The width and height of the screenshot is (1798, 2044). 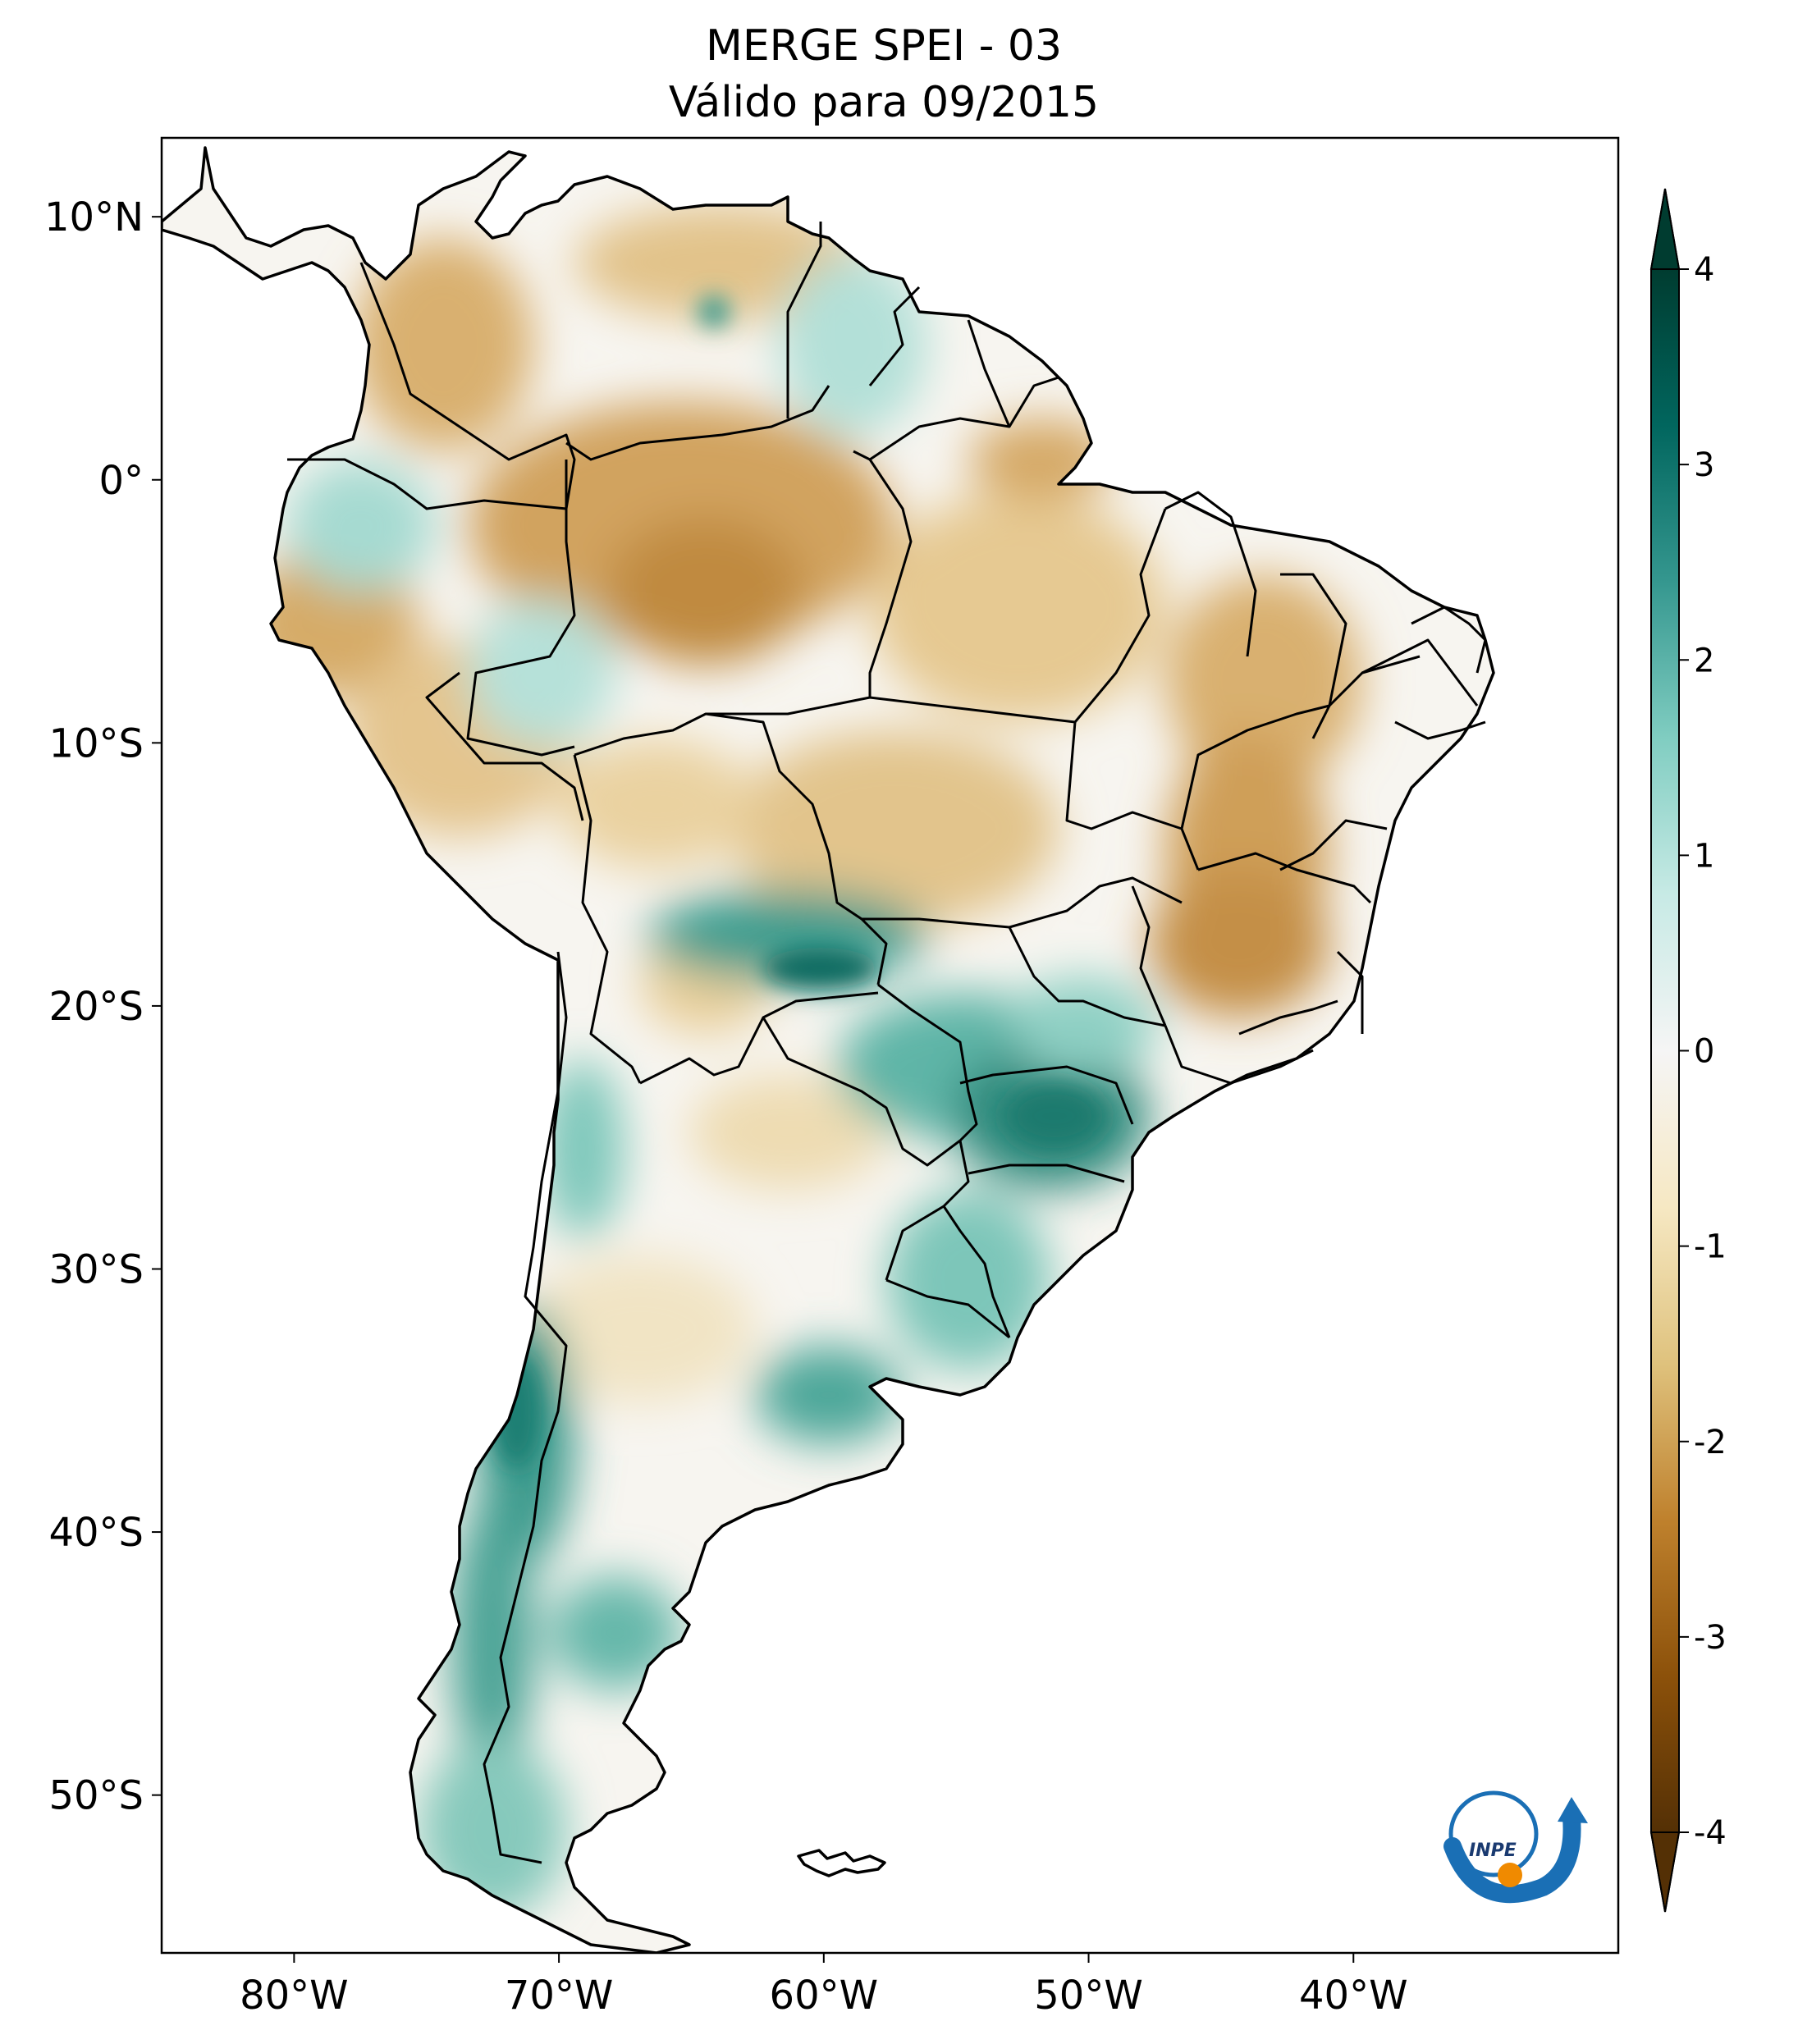 What do you see at coordinates (1704, 270) in the screenshot?
I see `colorbar-tick-label: 4` at bounding box center [1704, 270].